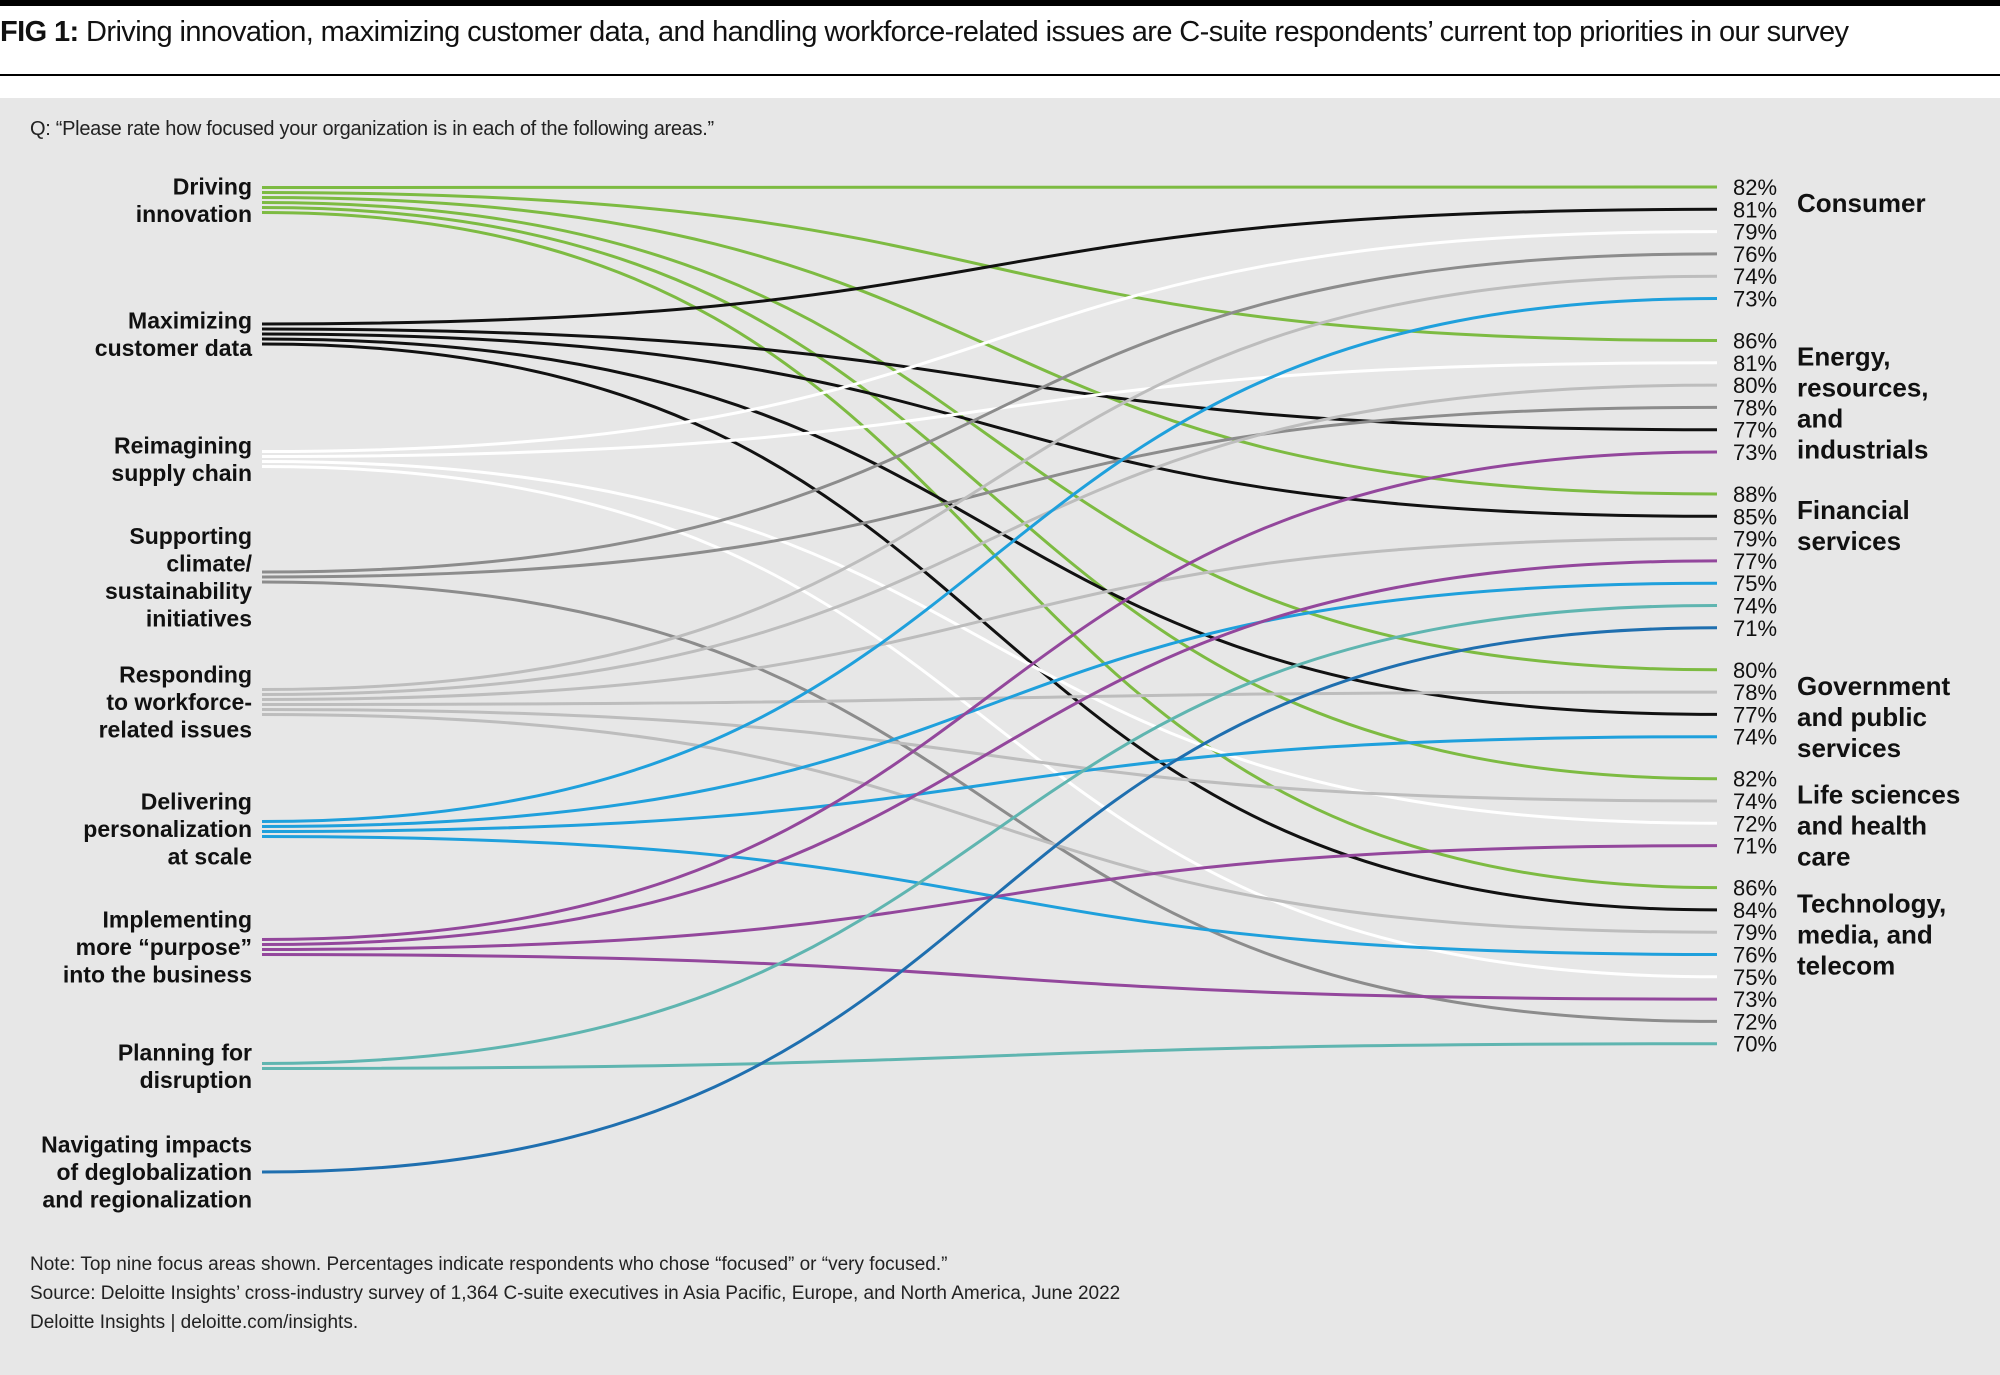 This screenshot has height=1375, width=2000. I want to click on value-technology-media-and-telecom-responding-to-workforce-related-issues: 79%, so click(1755, 932).